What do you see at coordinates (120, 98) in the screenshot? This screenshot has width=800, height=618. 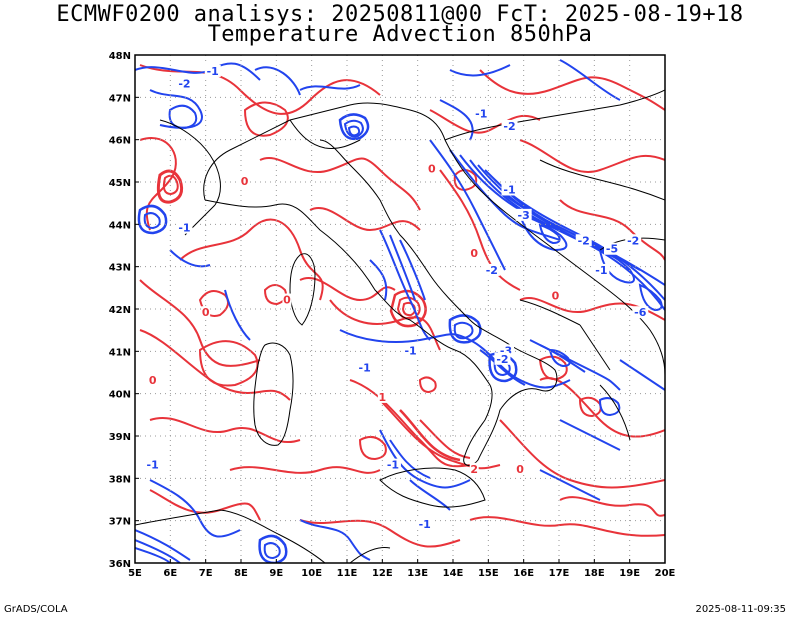 I see `lat-tick-label: 47N` at bounding box center [120, 98].